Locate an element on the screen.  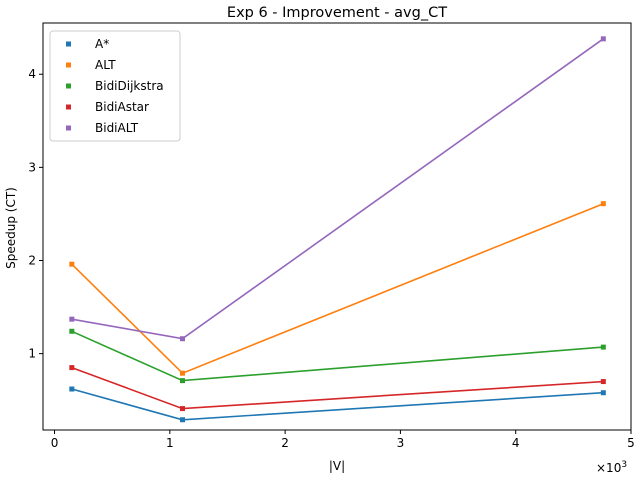
x-axis-multiplier-base: ×10 is located at coordinates (608, 468).